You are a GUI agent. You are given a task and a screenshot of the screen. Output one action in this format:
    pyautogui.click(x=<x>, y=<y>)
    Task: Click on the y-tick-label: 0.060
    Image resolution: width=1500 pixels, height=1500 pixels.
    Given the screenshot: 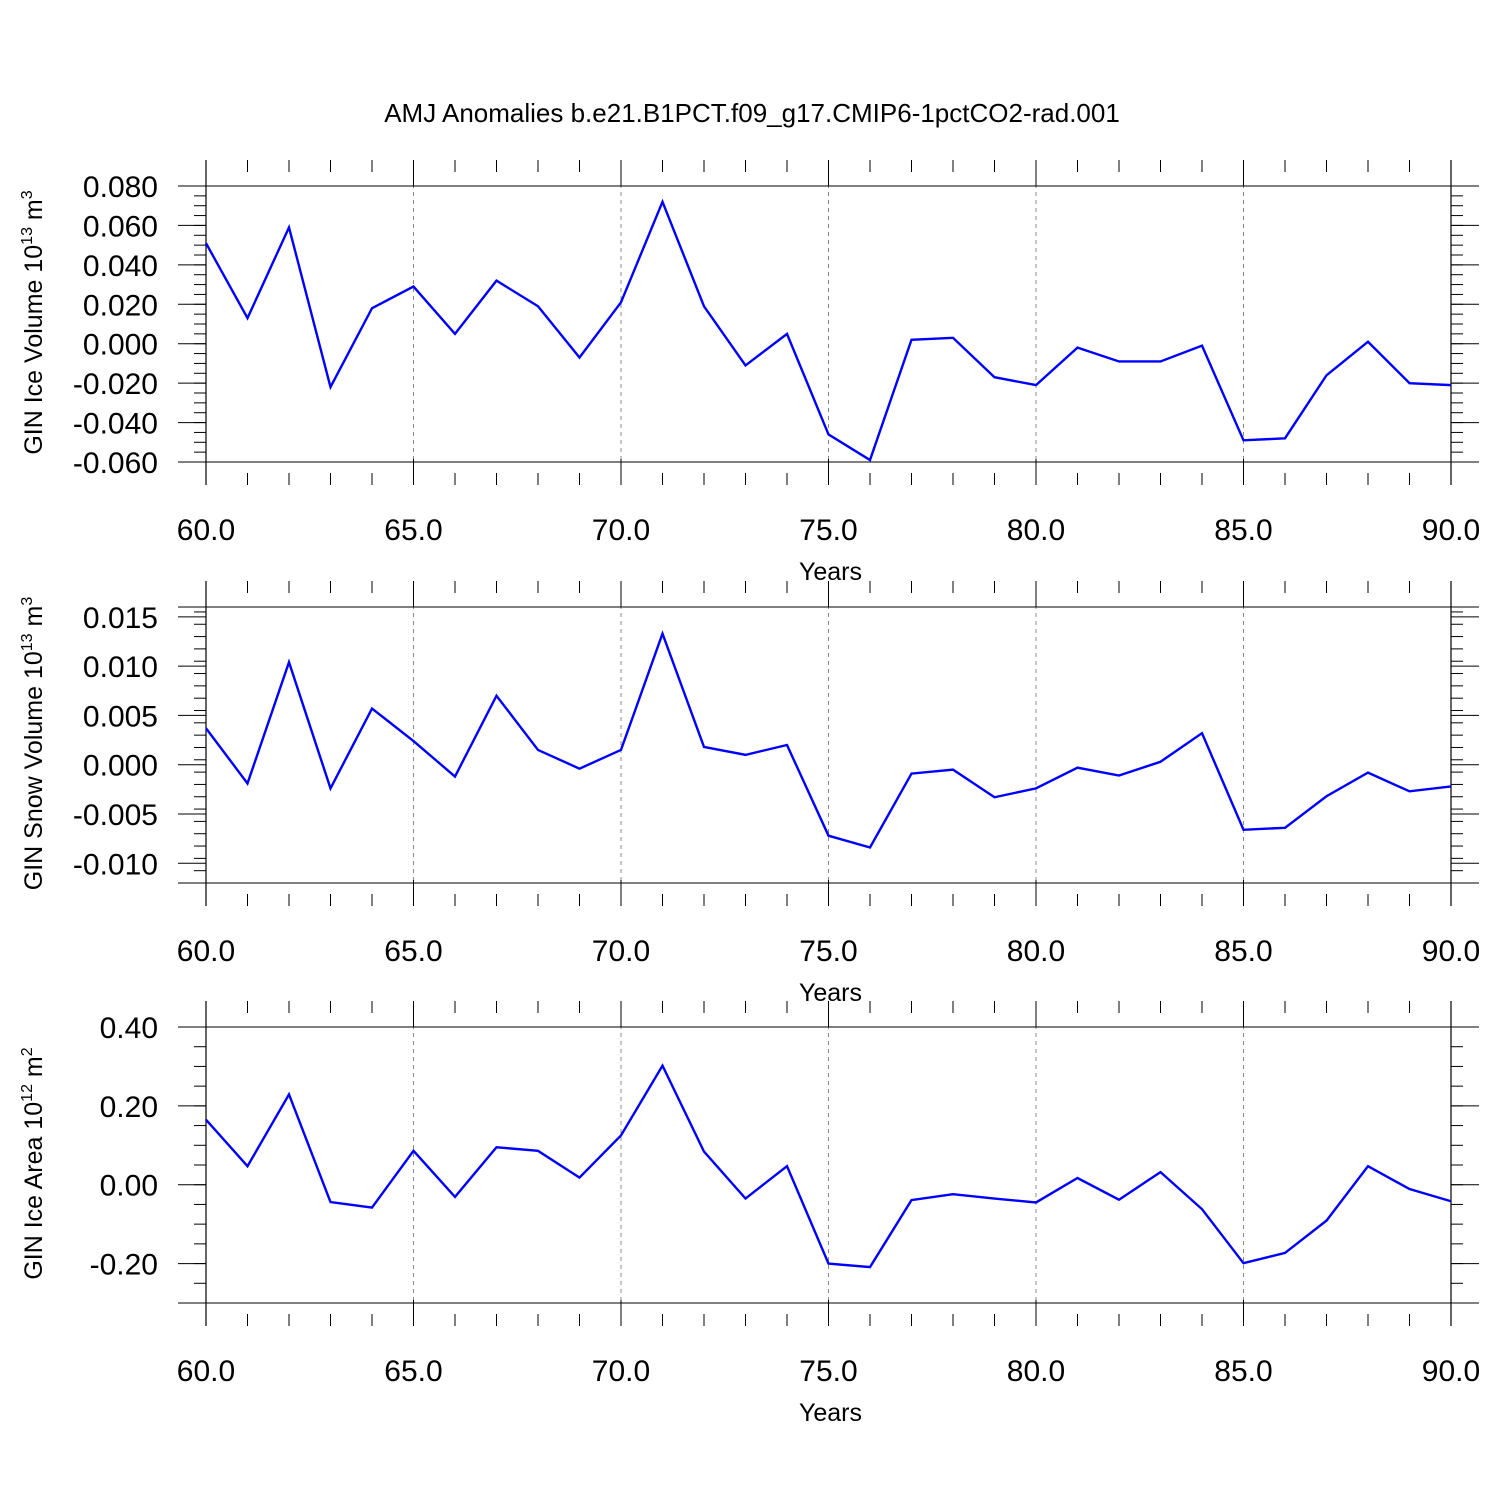 What is the action you would take?
    pyautogui.click(x=120, y=226)
    